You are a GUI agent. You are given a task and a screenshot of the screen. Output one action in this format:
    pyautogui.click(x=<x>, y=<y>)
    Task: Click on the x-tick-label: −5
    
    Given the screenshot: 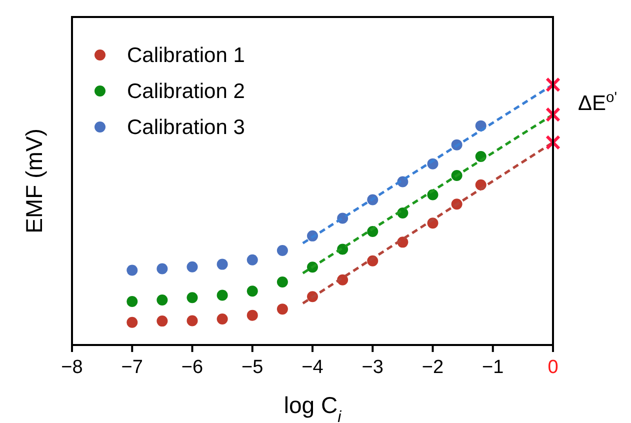 What is the action you would take?
    pyautogui.click(x=253, y=367)
    